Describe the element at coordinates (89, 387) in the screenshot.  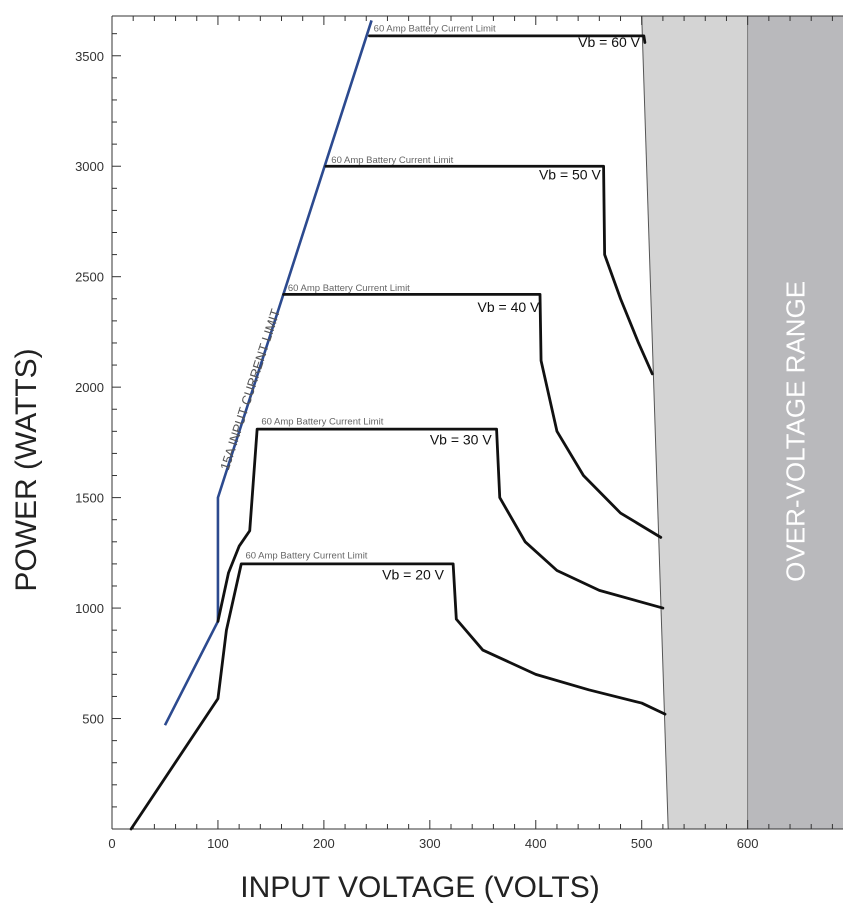
I see `y-tick-label: 2000` at that location.